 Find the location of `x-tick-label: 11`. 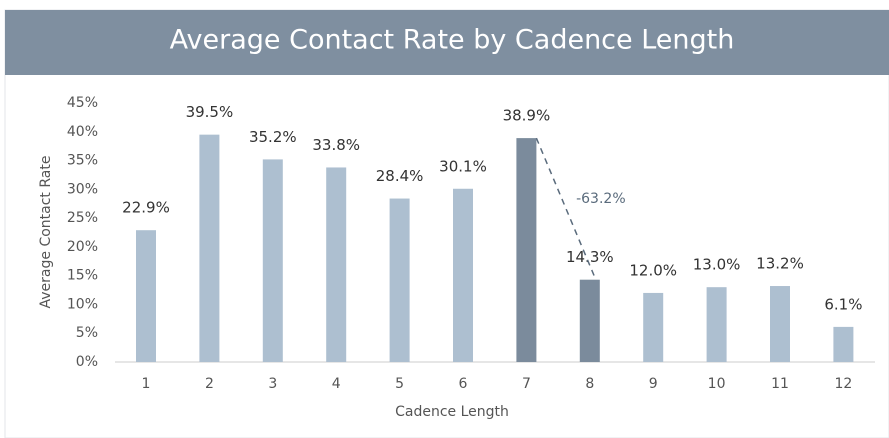

x-tick-label: 11 is located at coordinates (780, 384).